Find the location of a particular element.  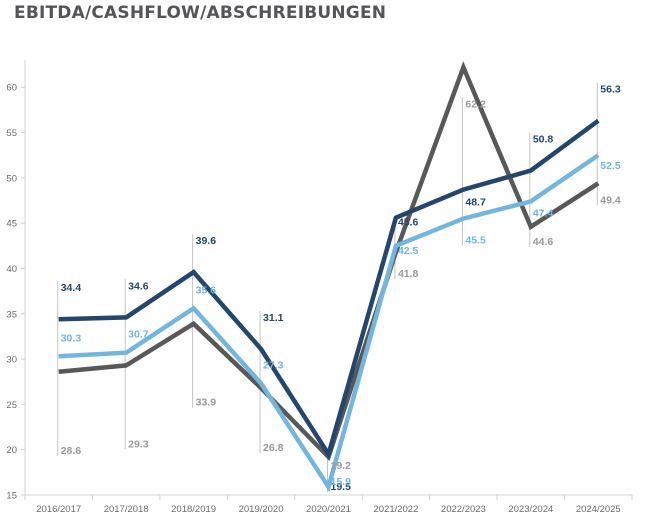

data-label-series-3: 44.6 is located at coordinates (543, 242).